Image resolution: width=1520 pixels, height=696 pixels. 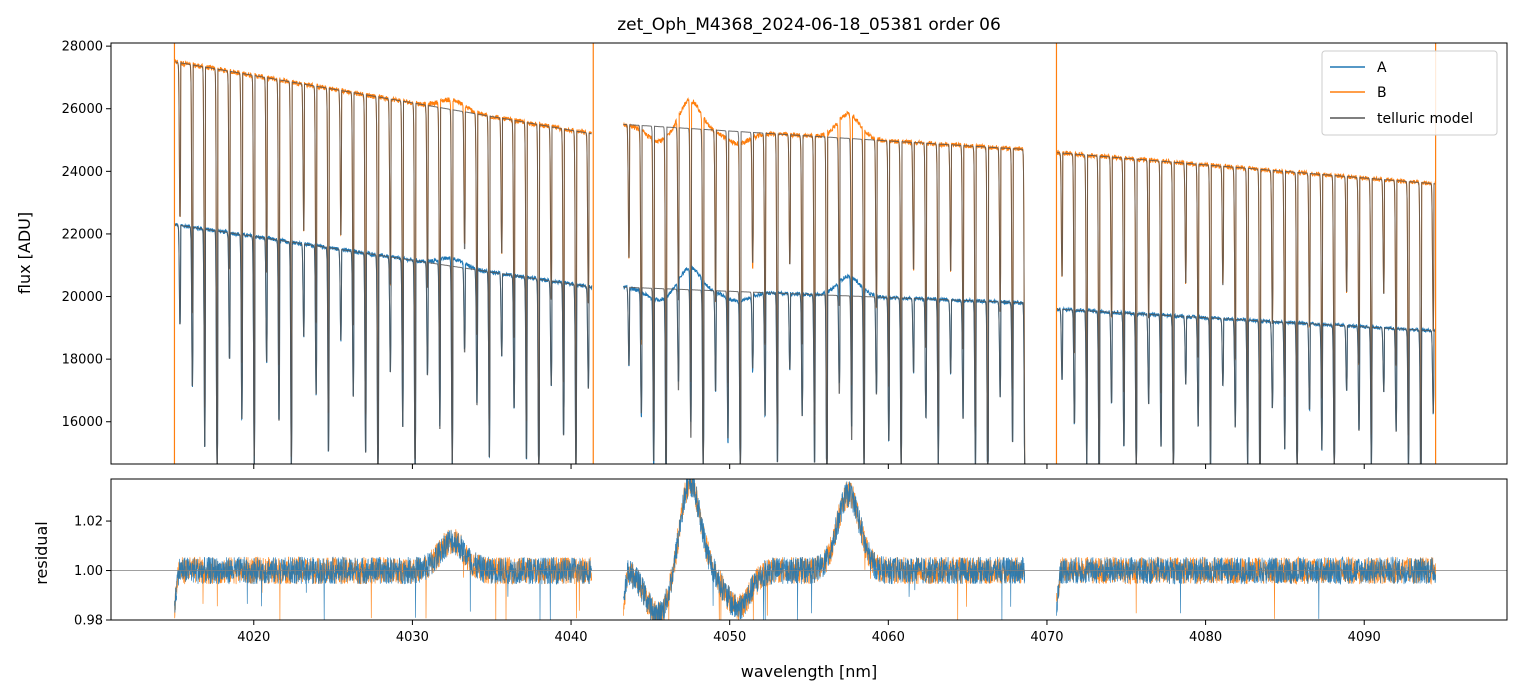 What do you see at coordinates (1382, 68) in the screenshot?
I see `legend-label-a: A` at bounding box center [1382, 68].